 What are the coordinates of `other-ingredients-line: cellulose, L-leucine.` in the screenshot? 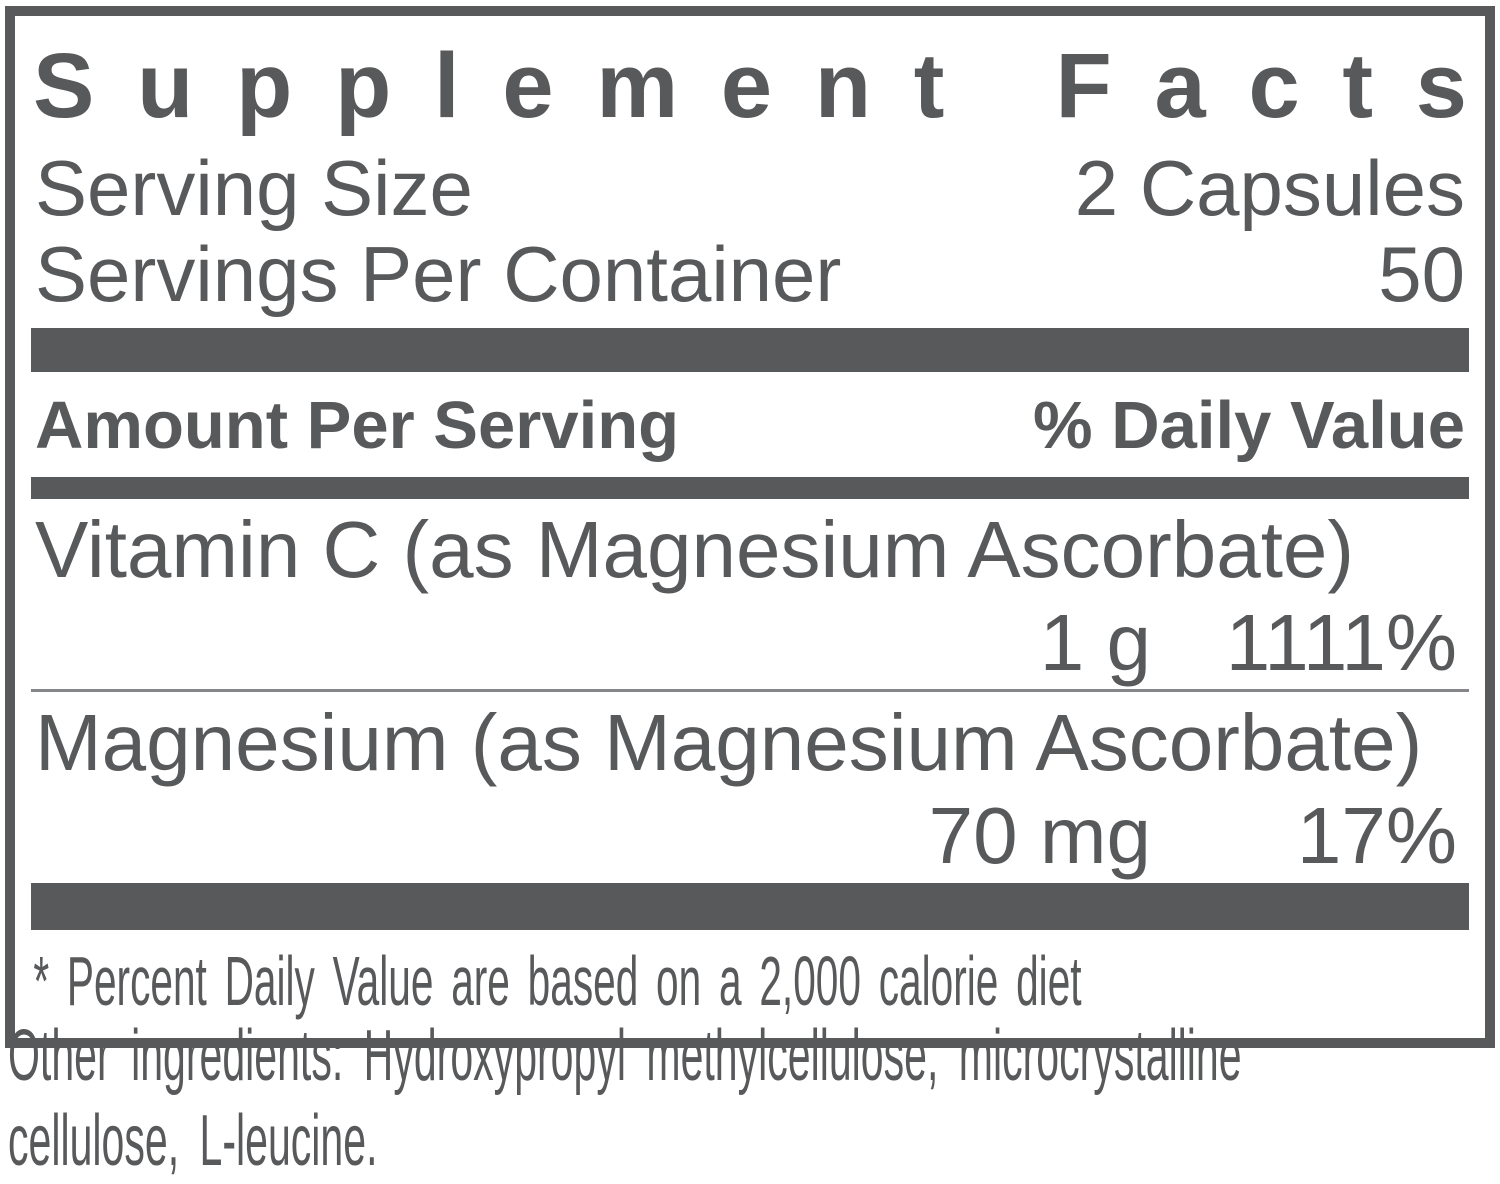 It's located at (193, 1140).